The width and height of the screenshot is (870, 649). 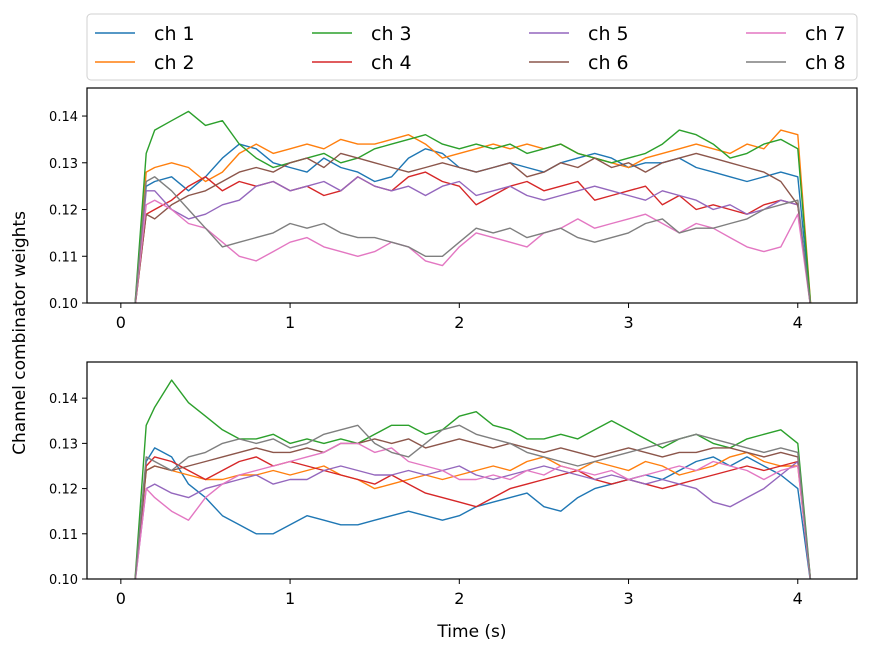 I want to click on series-line-ch5, so click(x=473, y=519).